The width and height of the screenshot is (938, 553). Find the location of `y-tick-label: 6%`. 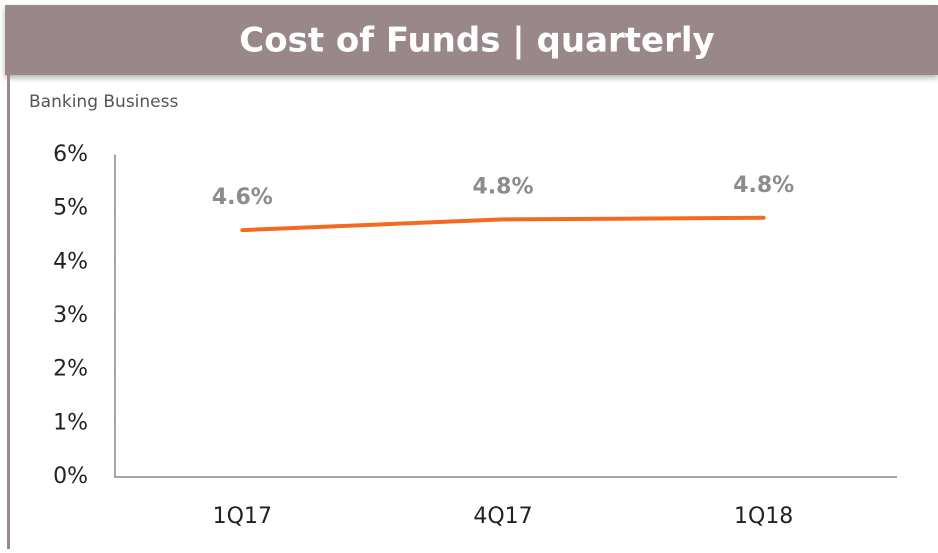

y-tick-label: 6% is located at coordinates (70, 154).